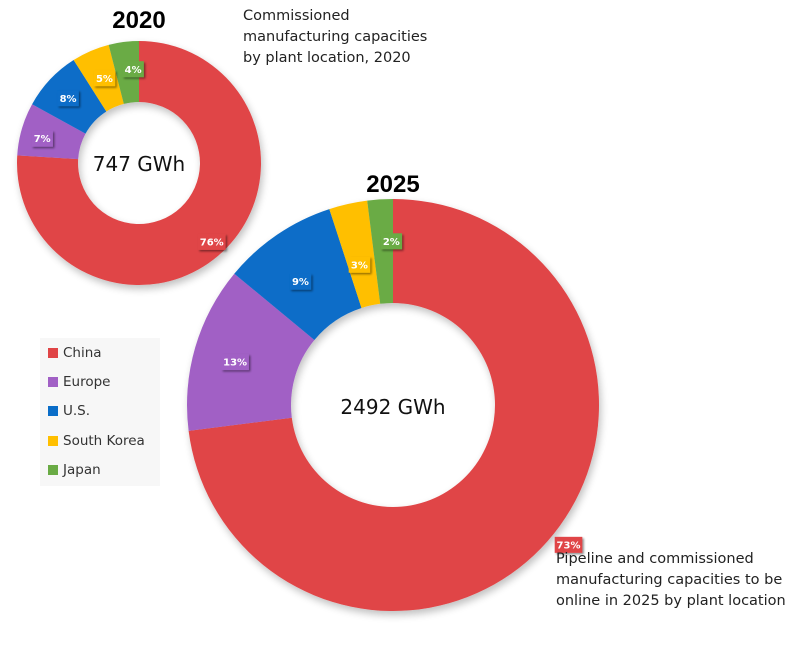 The image size is (800, 646). I want to click on slice-label-text: 73%, so click(569, 545).